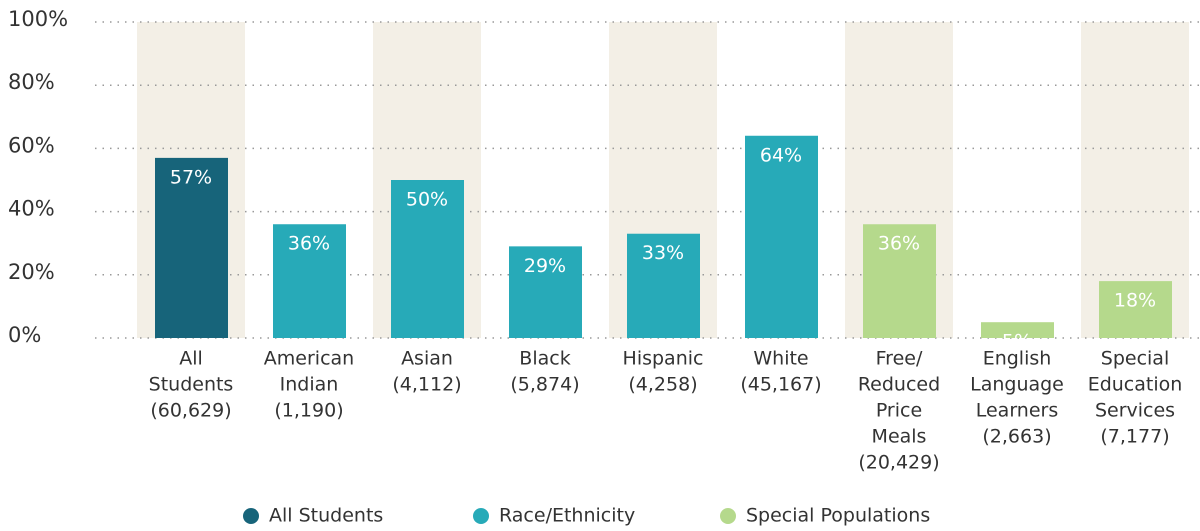  Describe the element at coordinates (545, 266) in the screenshot. I see `value-label: 29%` at that location.